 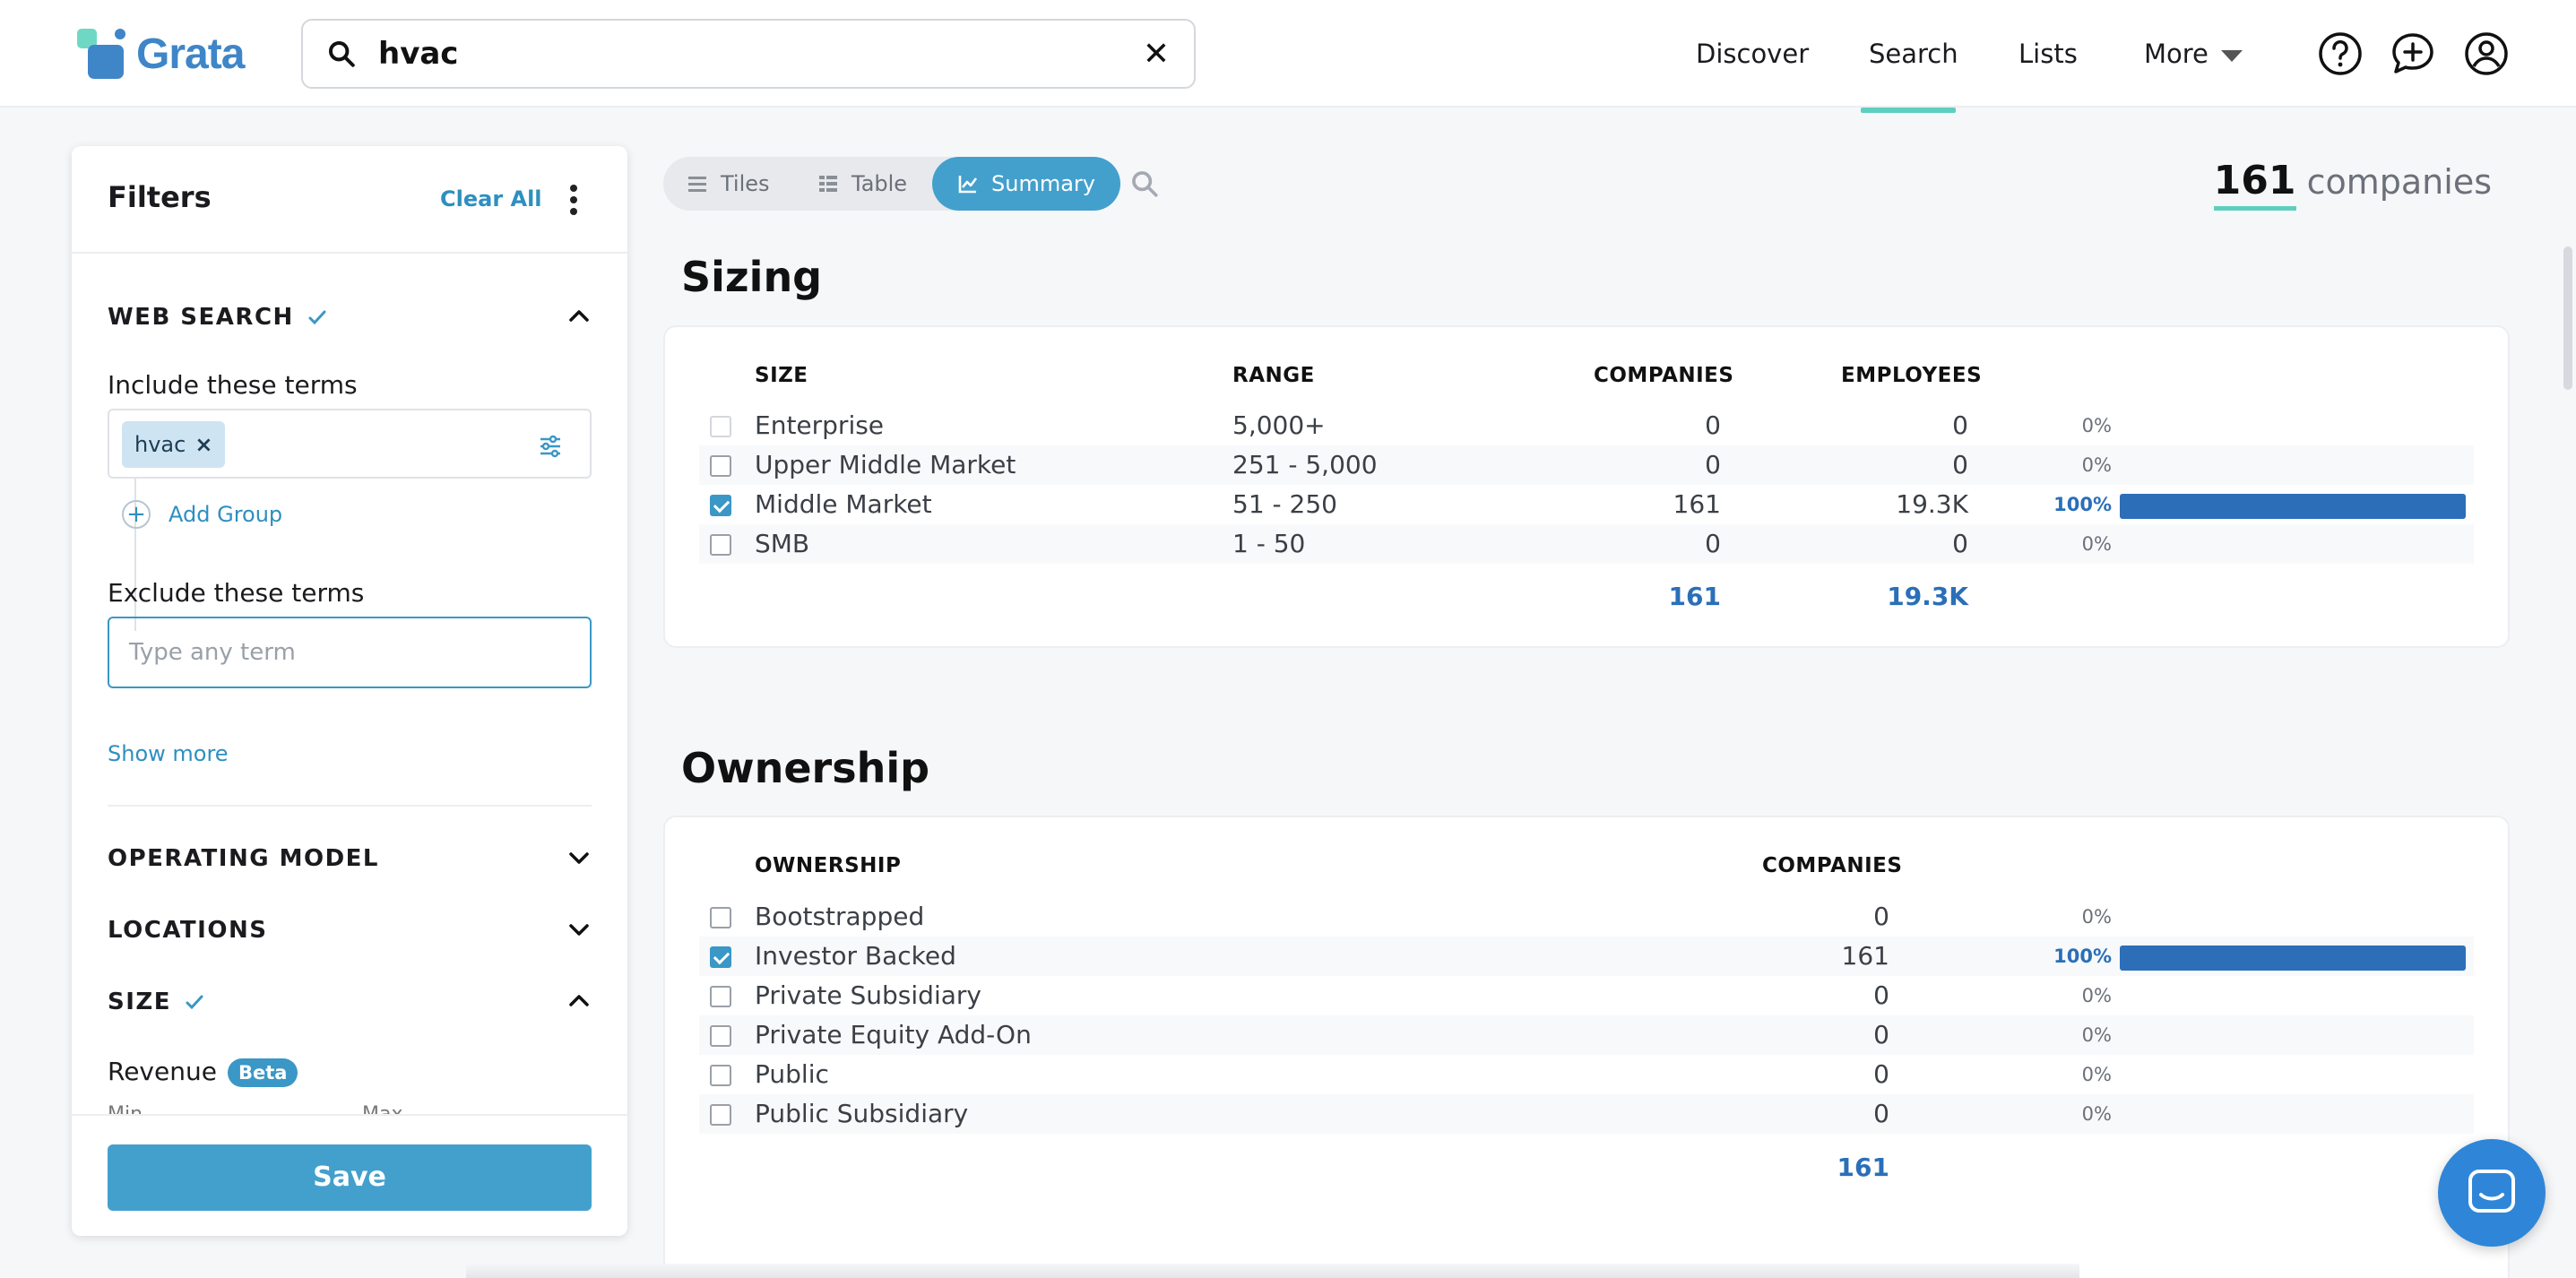 What do you see at coordinates (1586, 1035) in the screenshot?
I see `ownership-row: Private Equity Add-On 0 0%` at bounding box center [1586, 1035].